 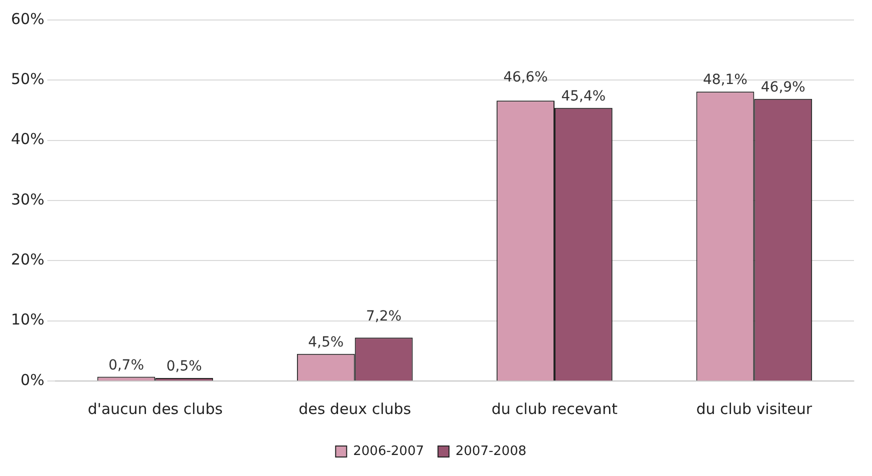 What do you see at coordinates (491, 451) in the screenshot?
I see `legend-label: 2007-2008` at bounding box center [491, 451].